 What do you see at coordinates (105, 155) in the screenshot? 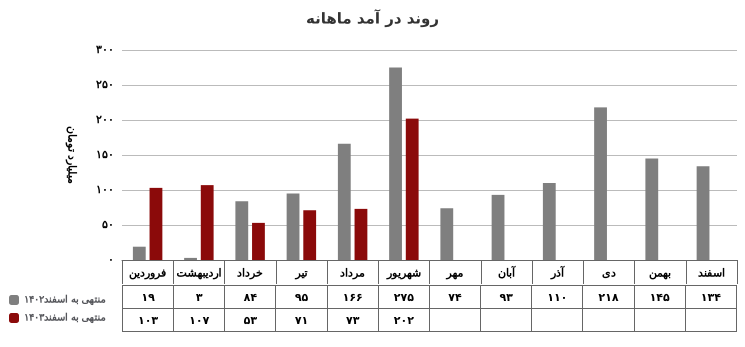
I see `y-tick-label: ۱۵۰` at bounding box center [105, 155].